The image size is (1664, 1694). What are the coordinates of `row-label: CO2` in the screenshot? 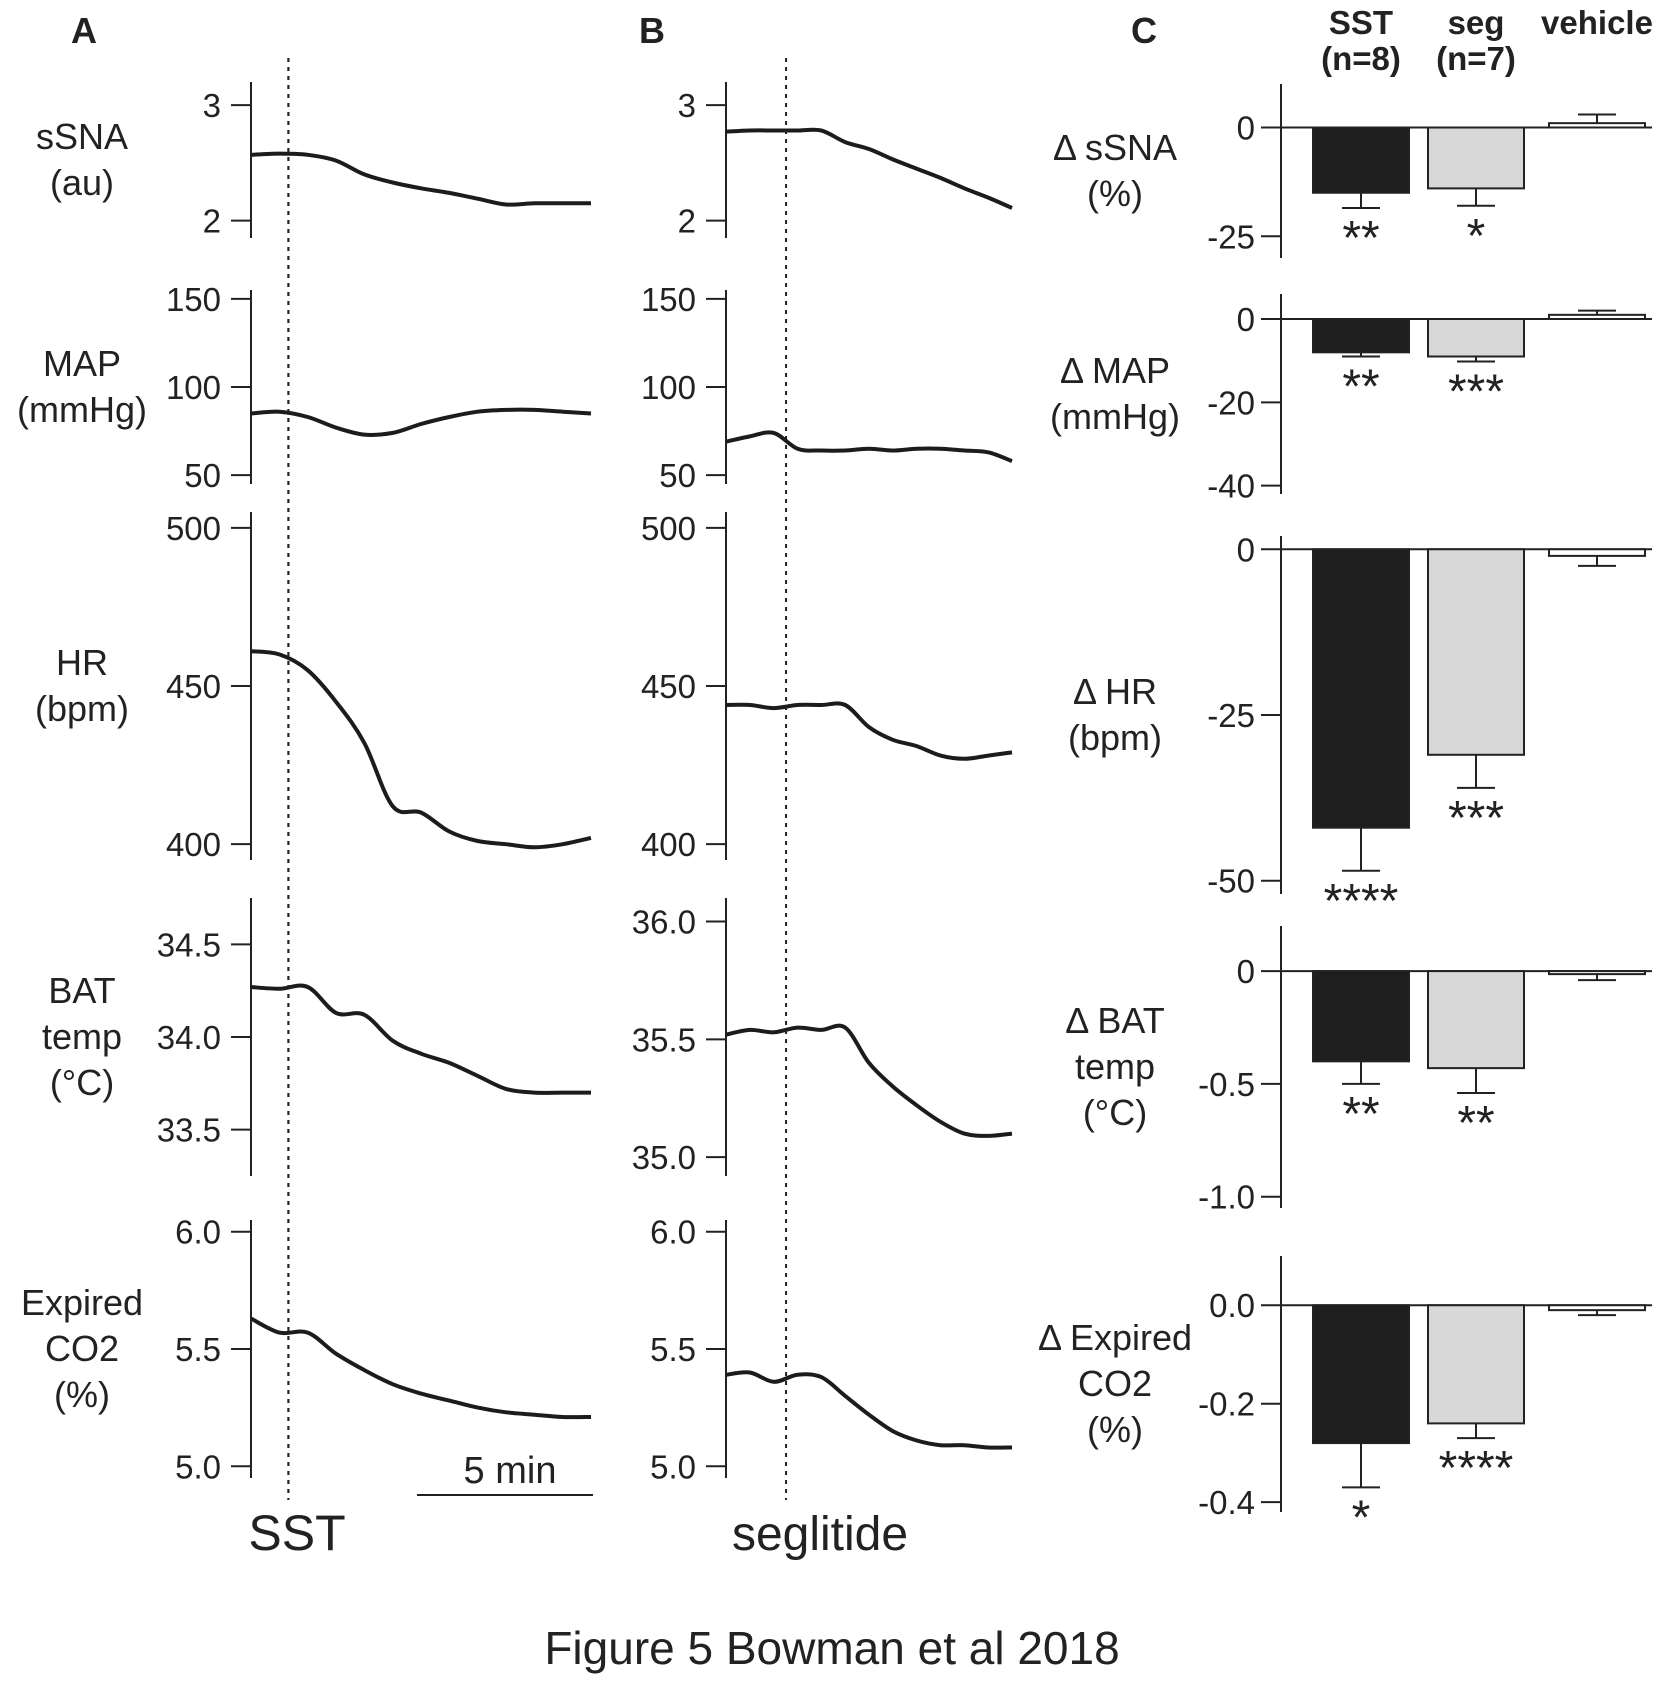 It's located at (82, 1348).